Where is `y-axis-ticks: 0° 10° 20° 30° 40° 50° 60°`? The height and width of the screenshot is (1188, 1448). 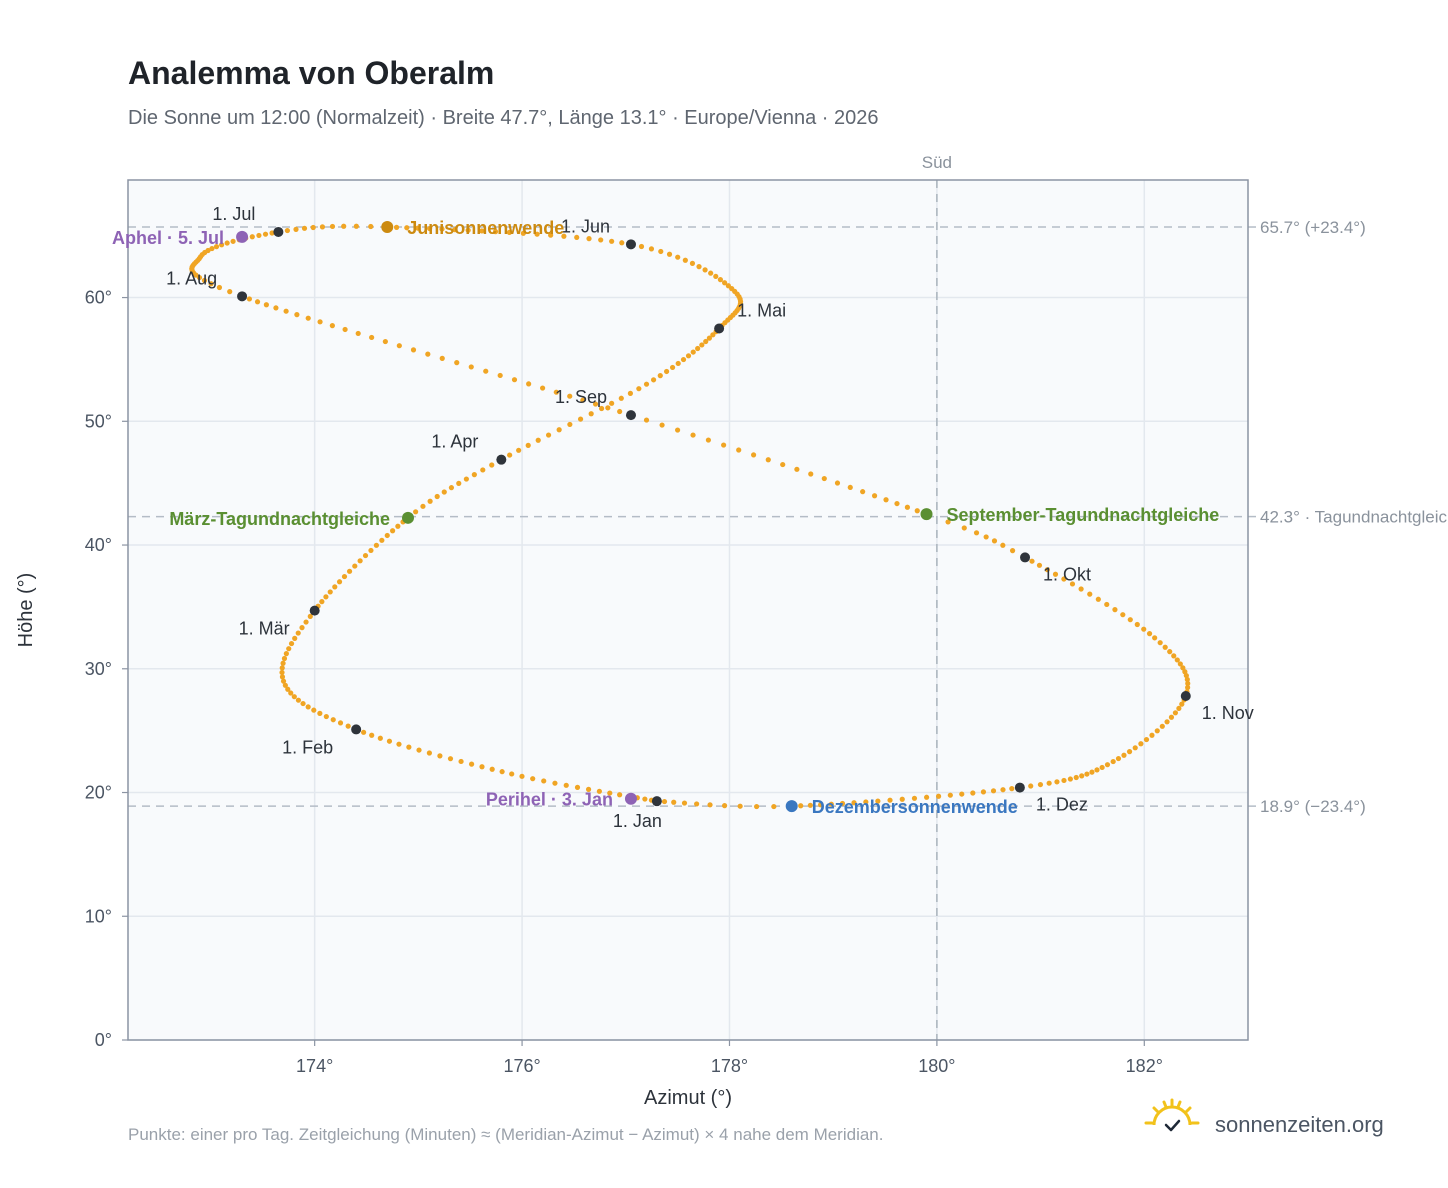
y-axis-ticks: 0° 10° 20° 30° 40° 50° 60° is located at coordinates (106, 669).